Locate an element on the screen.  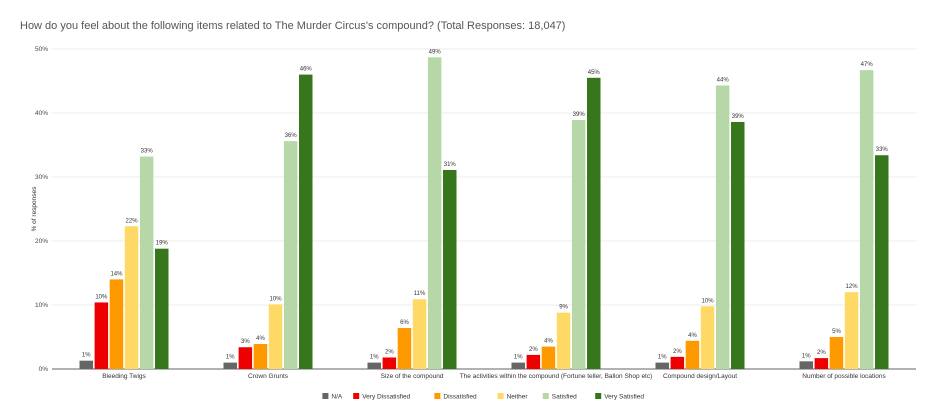
category-label: Number of possible locations is located at coordinates (844, 376).